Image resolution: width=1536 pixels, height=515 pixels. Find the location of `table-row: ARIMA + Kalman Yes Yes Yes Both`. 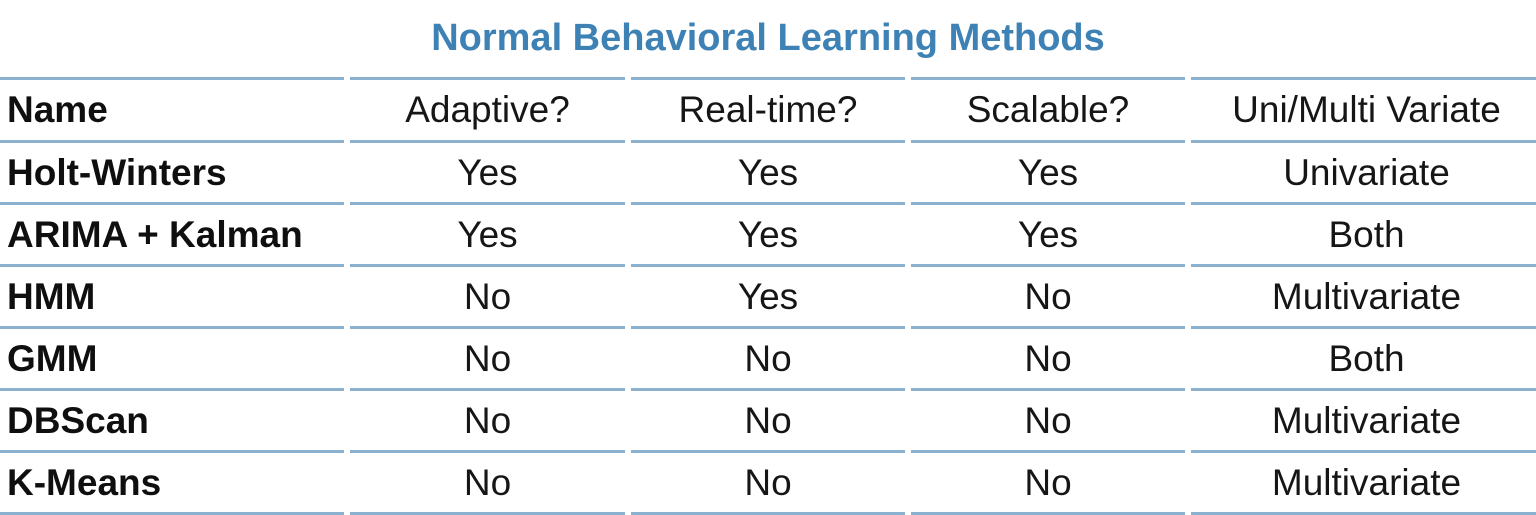

table-row: ARIMA + Kalman Yes Yes Yes Both is located at coordinates (768, 233).